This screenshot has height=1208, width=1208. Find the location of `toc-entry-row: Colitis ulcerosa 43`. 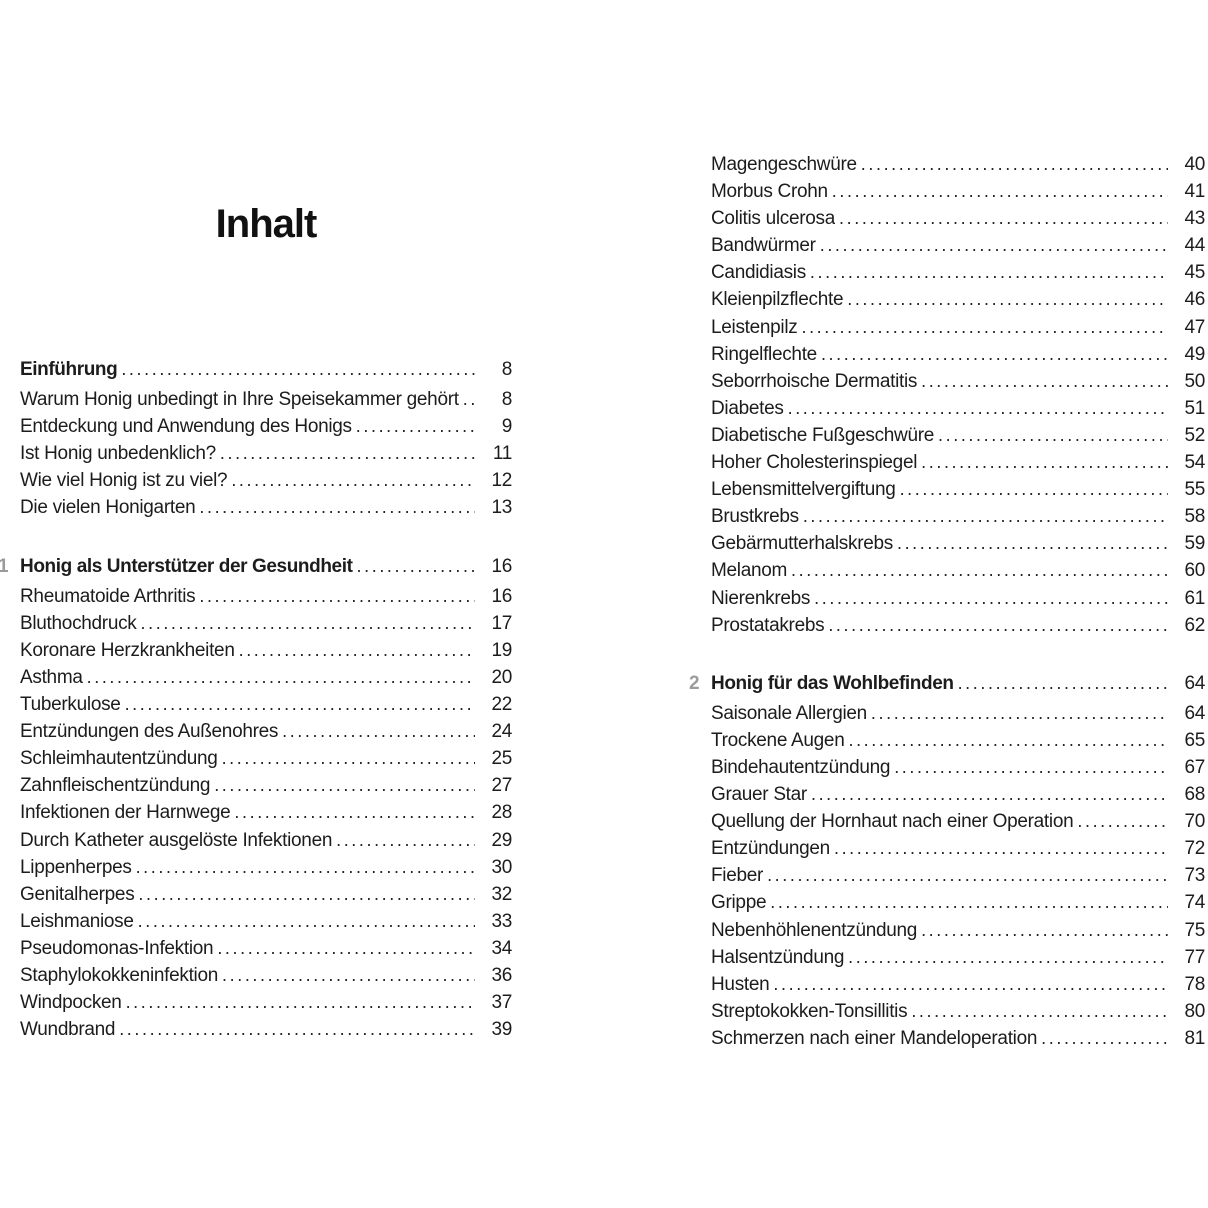

toc-entry-row: Colitis ulcerosa 43 is located at coordinates (958, 218).